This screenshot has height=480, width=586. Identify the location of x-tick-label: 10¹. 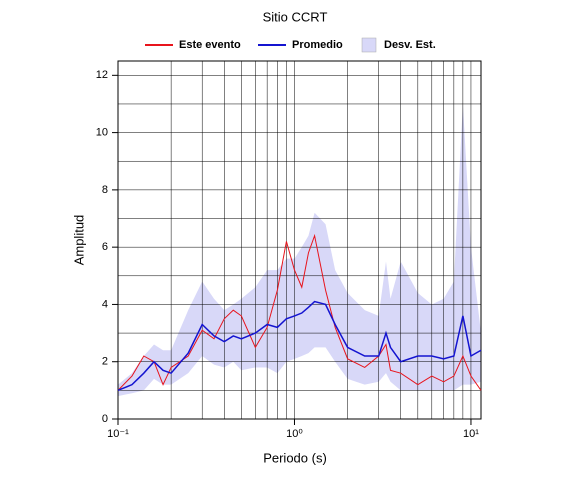
(471, 434).